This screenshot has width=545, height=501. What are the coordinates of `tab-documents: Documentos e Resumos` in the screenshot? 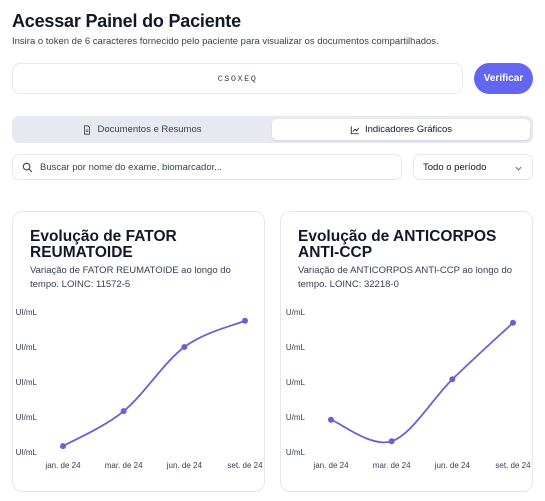 It's located at (142, 129).